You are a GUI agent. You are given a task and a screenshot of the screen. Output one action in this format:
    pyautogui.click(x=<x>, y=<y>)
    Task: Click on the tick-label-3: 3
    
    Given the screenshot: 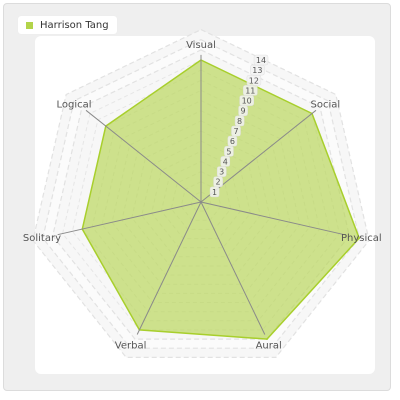 What is the action you would take?
    pyautogui.click(x=221, y=172)
    